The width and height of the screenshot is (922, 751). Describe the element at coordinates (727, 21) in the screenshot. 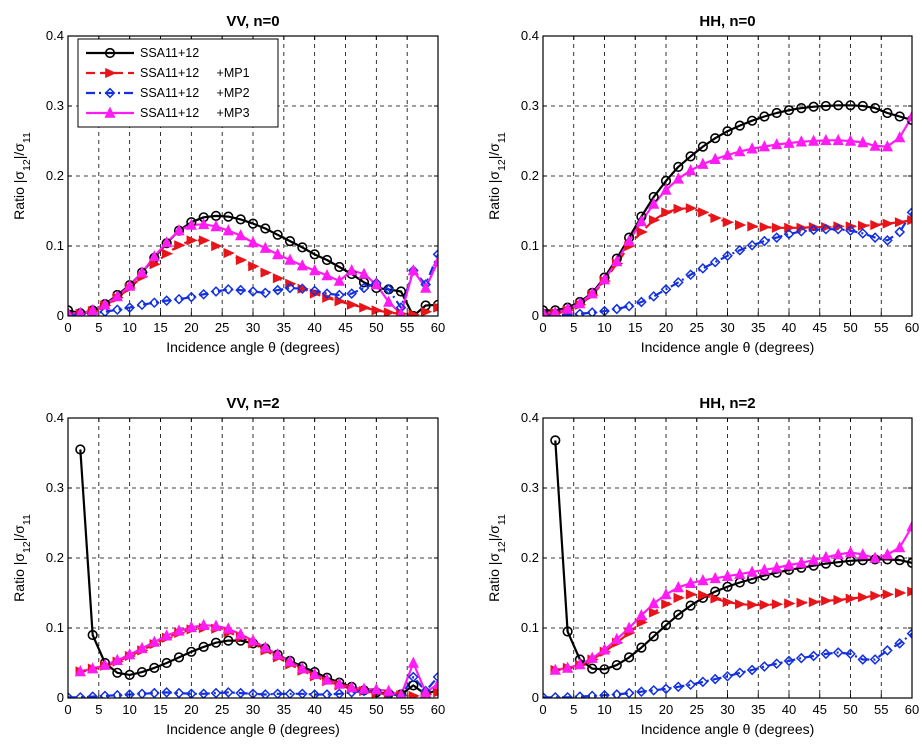

I see `chart-title: HH, n=0` at that location.